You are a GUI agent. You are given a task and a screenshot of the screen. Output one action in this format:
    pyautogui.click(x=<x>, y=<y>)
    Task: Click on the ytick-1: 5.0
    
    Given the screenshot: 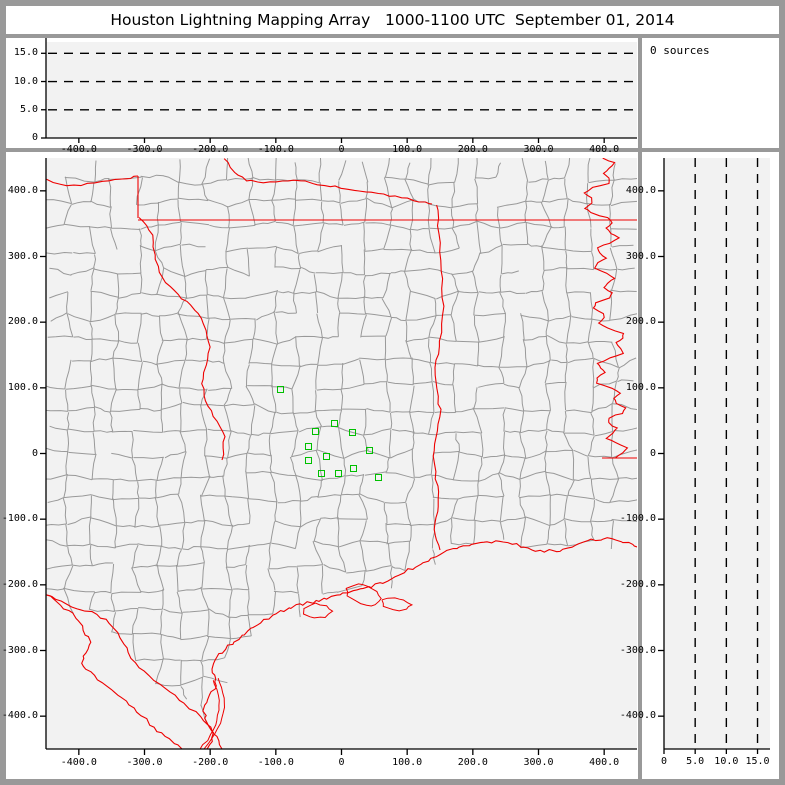 What is the action you would take?
    pyautogui.click(x=28, y=109)
    